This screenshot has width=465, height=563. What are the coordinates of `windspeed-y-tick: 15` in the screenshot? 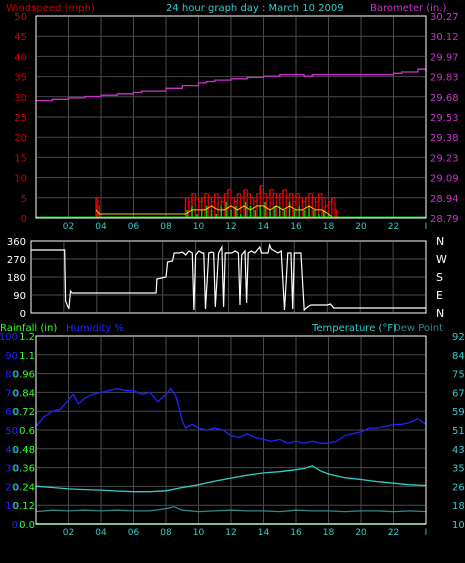 It's located at (20, 158).